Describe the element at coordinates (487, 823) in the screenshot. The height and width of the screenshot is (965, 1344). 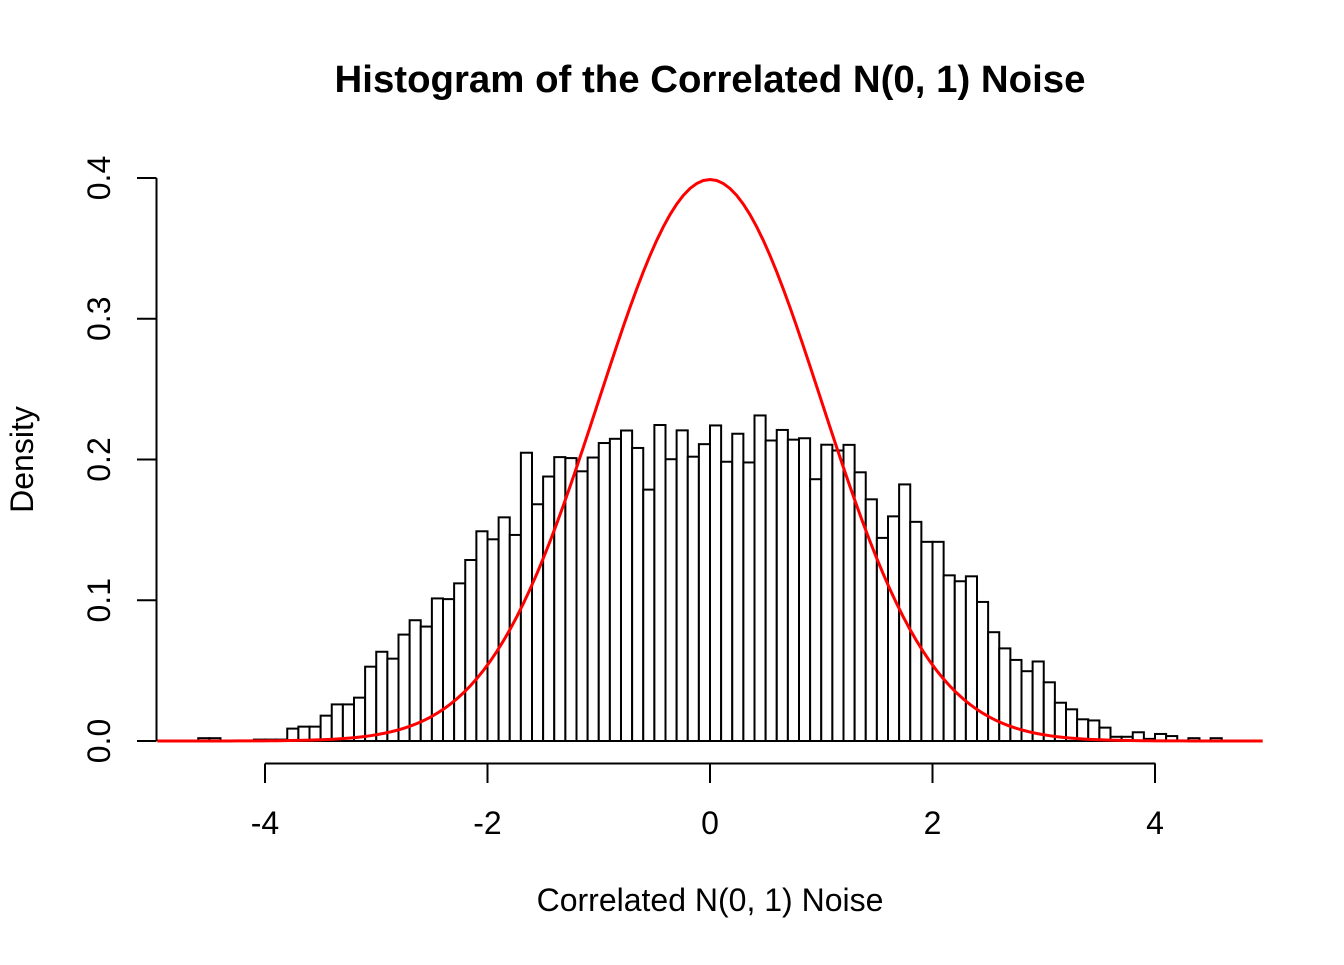
I see `svg-text: -2` at that location.